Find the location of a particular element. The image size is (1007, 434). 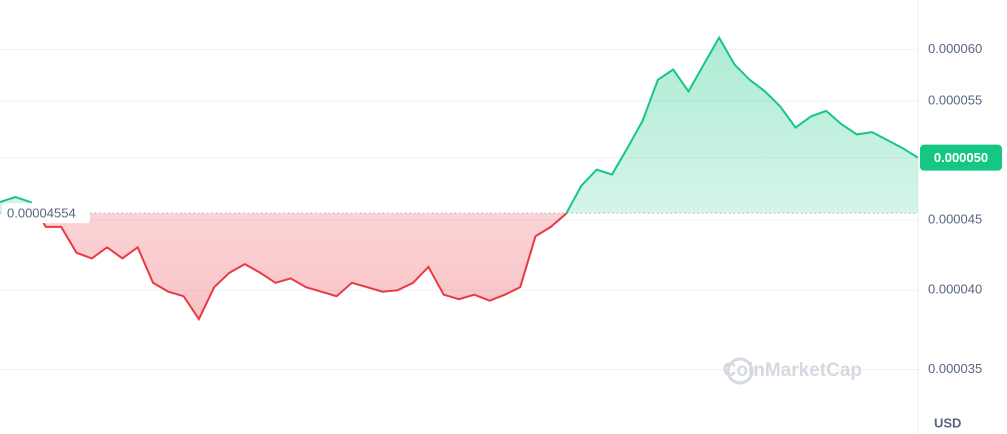

y-unit: USD is located at coordinates (947, 422).